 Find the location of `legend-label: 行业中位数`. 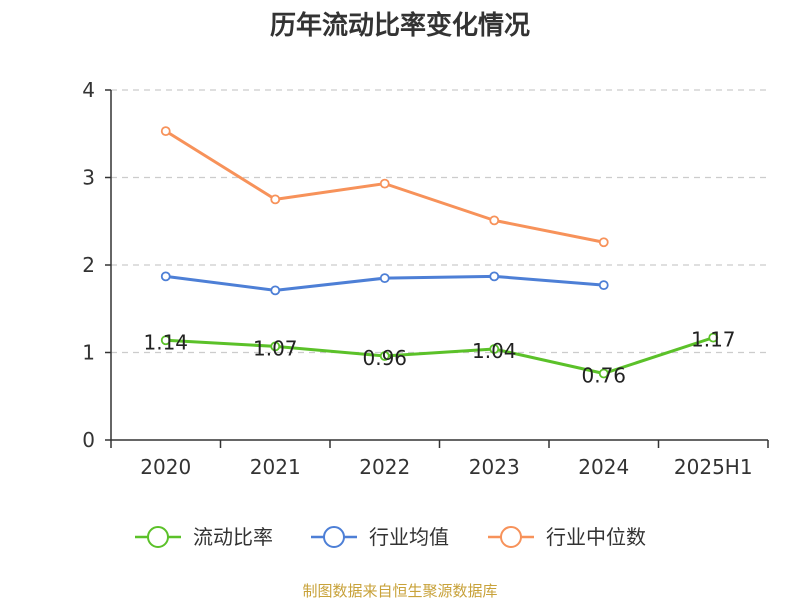

legend-label: 行业中位数 is located at coordinates (596, 537).